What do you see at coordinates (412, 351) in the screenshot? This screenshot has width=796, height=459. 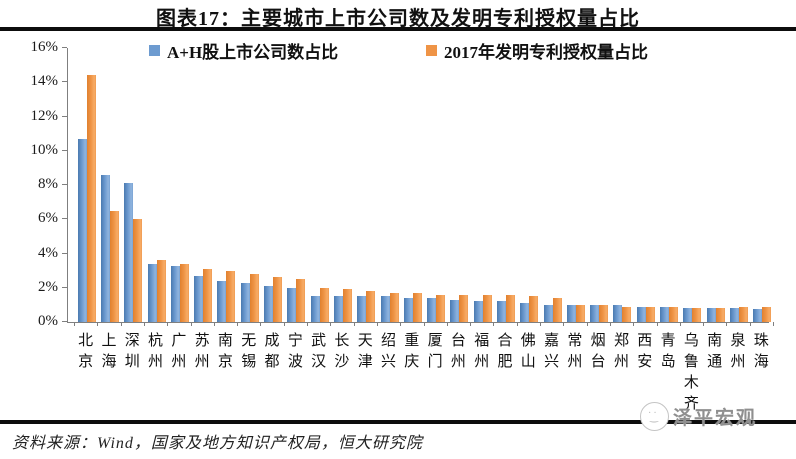 I see `x-category-label: 重庆` at bounding box center [412, 351].